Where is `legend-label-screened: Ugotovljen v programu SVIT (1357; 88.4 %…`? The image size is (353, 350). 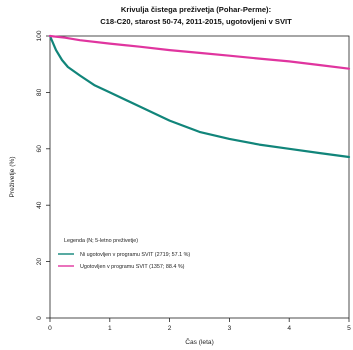 legend-label-screened: Ugotovljen v programu SVIT (1357; 88.4 %… is located at coordinates (132, 267).